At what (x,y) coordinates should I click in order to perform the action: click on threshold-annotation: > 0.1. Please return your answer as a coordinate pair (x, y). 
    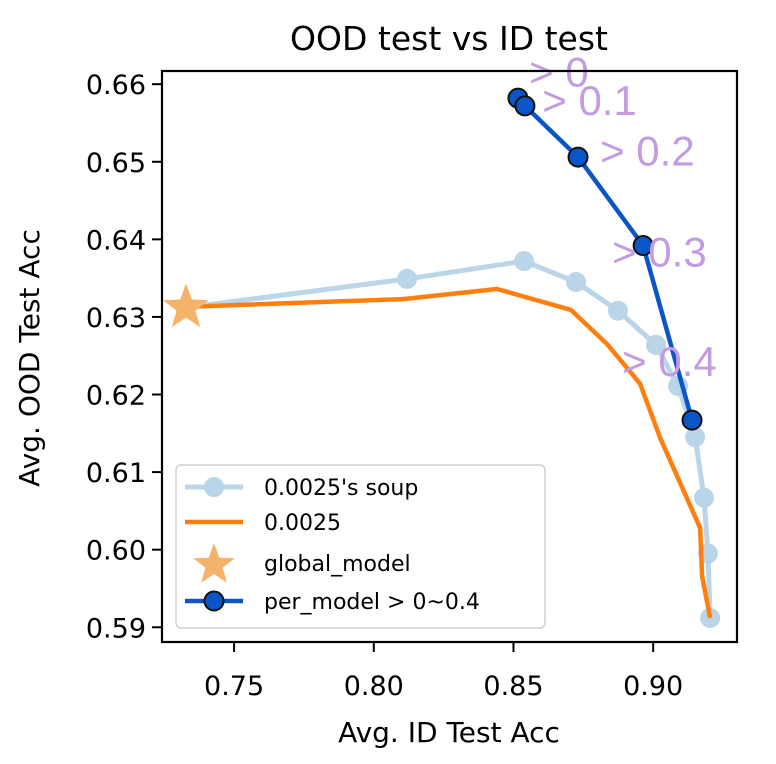
    Looking at the image, I should click on (589, 100).